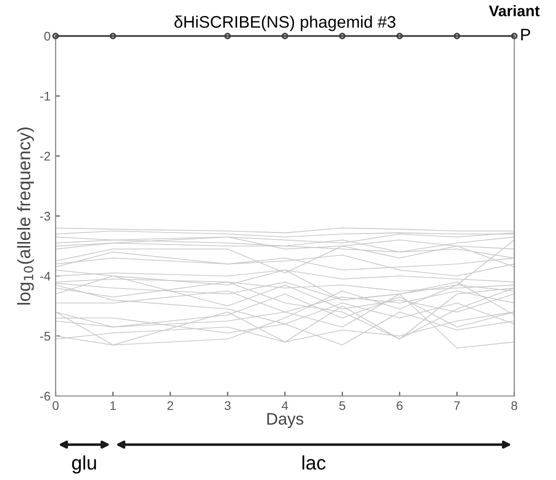 This screenshot has width=556, height=480. I want to click on x-tick-label: 7, so click(457, 405).